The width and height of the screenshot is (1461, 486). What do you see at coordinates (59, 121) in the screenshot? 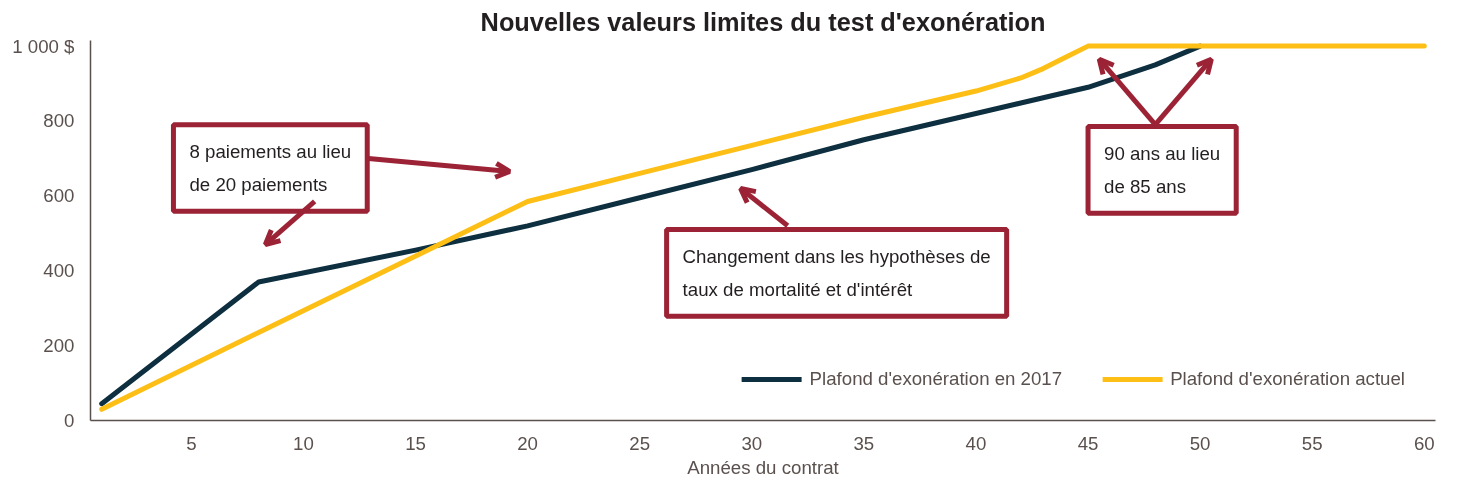
I see `y-tick-label: 800` at bounding box center [59, 121].